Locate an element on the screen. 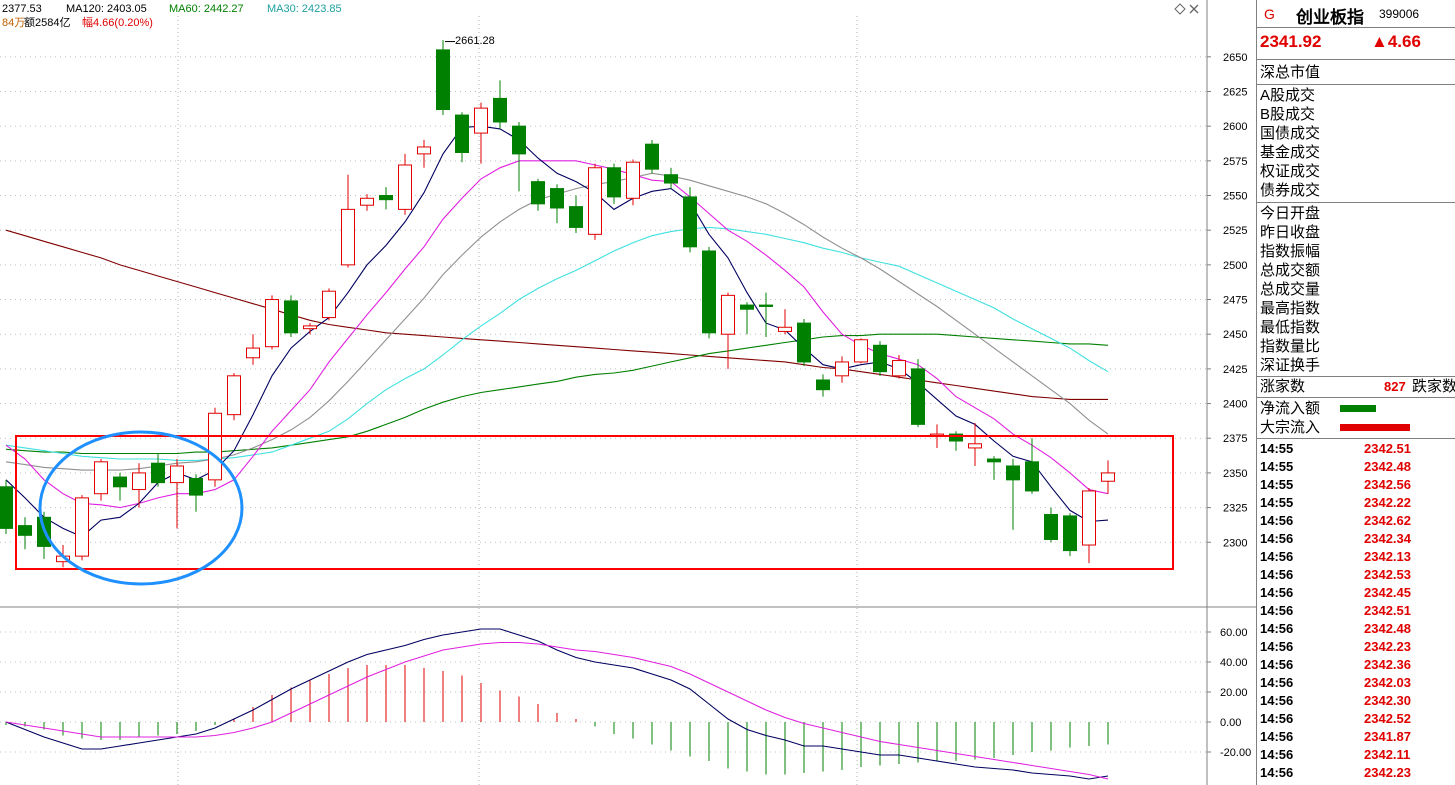  macd-y-tick-label: 20.00 is located at coordinates (1234, 693).